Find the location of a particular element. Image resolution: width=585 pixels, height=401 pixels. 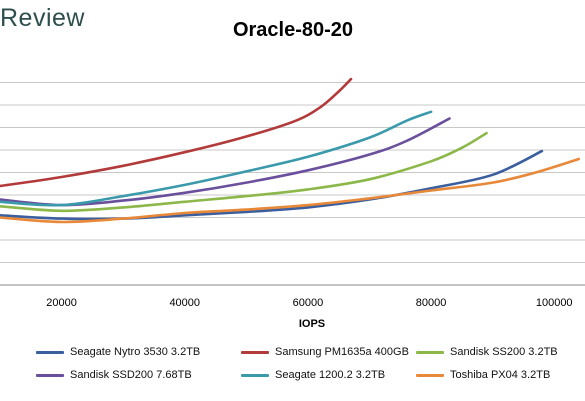

legend-label-4: Seagate 1200.2 3.2TB is located at coordinates (330, 375).